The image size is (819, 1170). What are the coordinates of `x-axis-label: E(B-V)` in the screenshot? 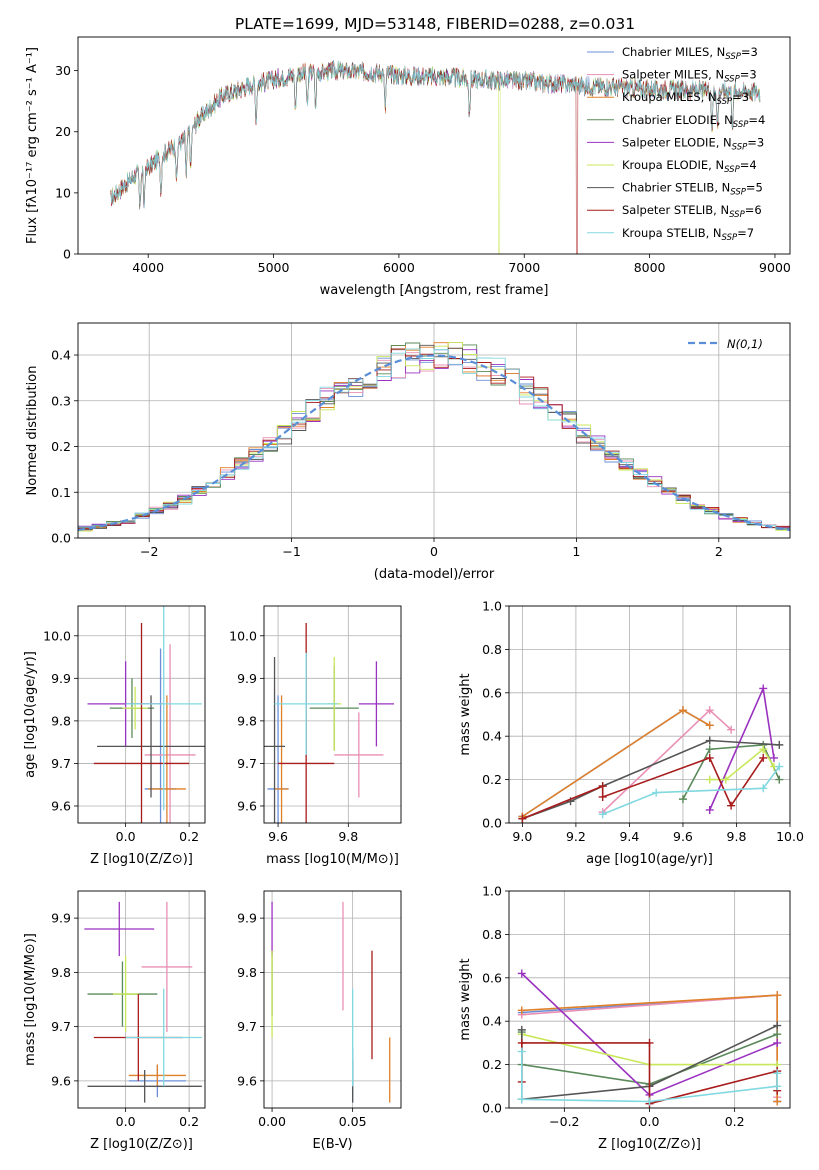 It's located at (332, 1144).